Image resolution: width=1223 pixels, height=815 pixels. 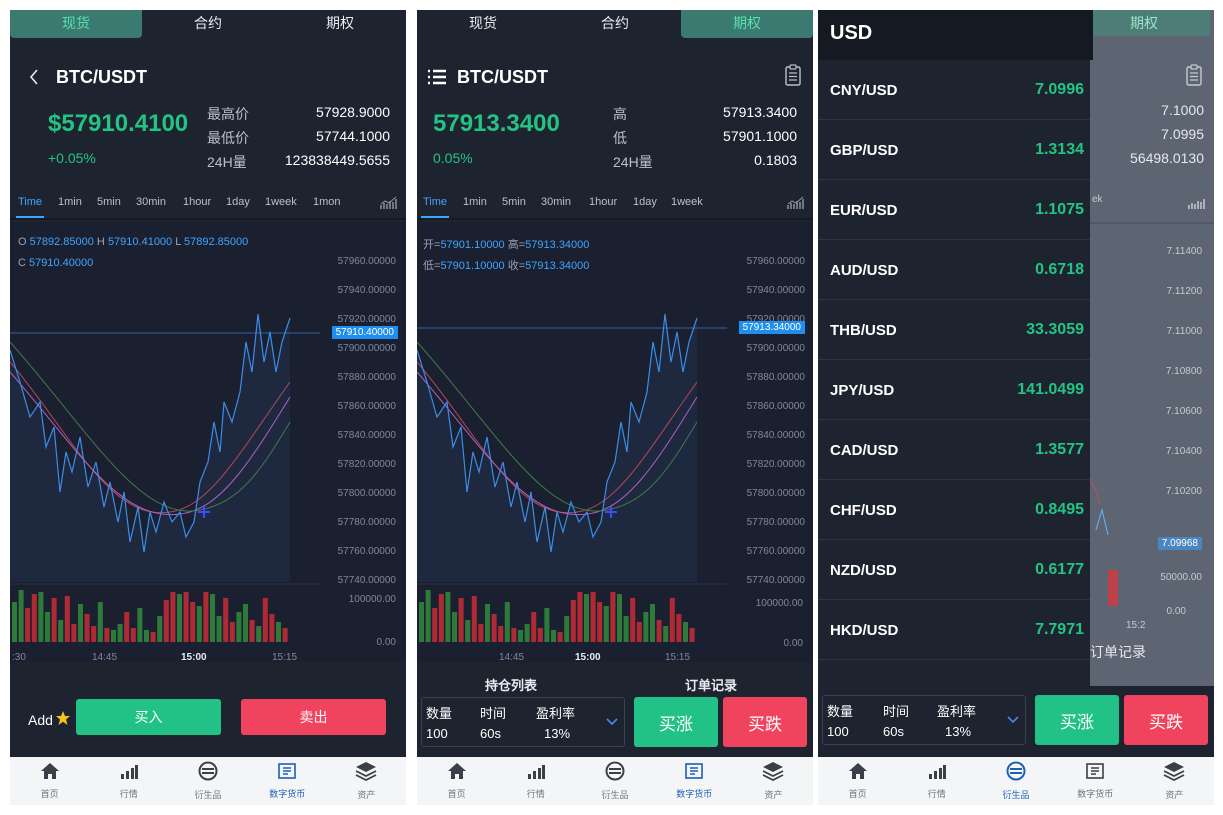 What do you see at coordinates (49, 719) in the screenshot?
I see `add-favorite: Add` at bounding box center [49, 719].